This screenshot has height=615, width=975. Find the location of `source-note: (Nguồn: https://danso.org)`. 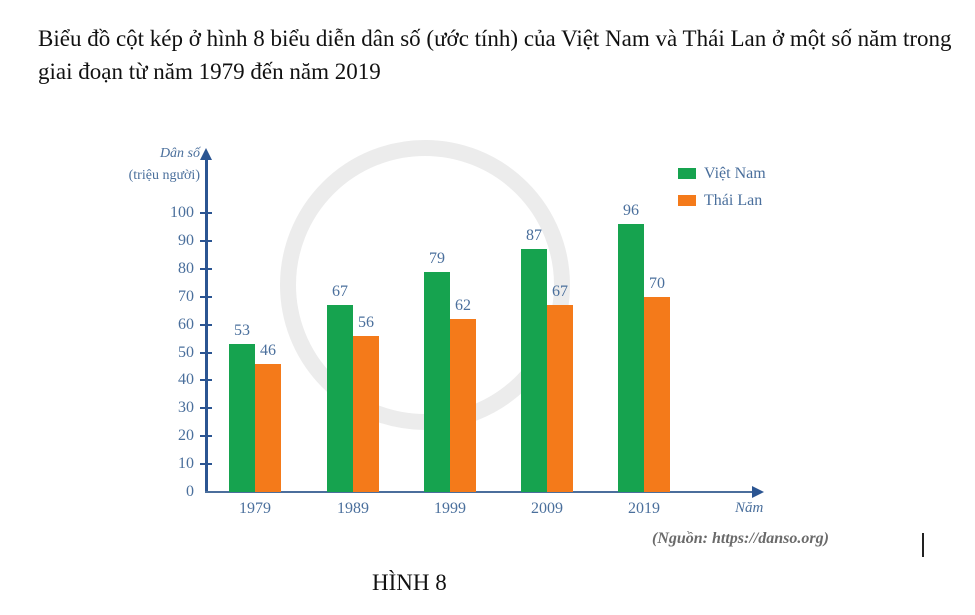

source-note: (Nguồn: https://danso.org) is located at coordinates (740, 538).